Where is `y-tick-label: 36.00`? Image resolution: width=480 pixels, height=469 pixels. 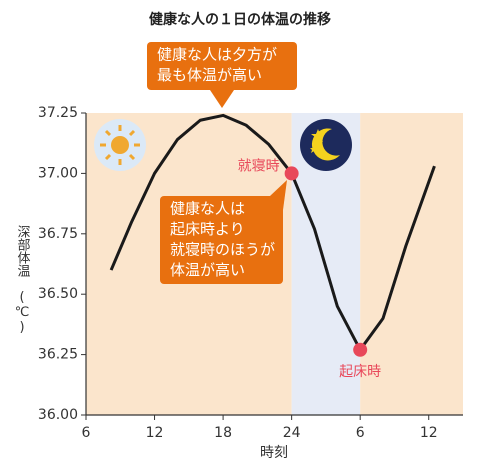 y-tick-label: 36.00 is located at coordinates (58, 415).